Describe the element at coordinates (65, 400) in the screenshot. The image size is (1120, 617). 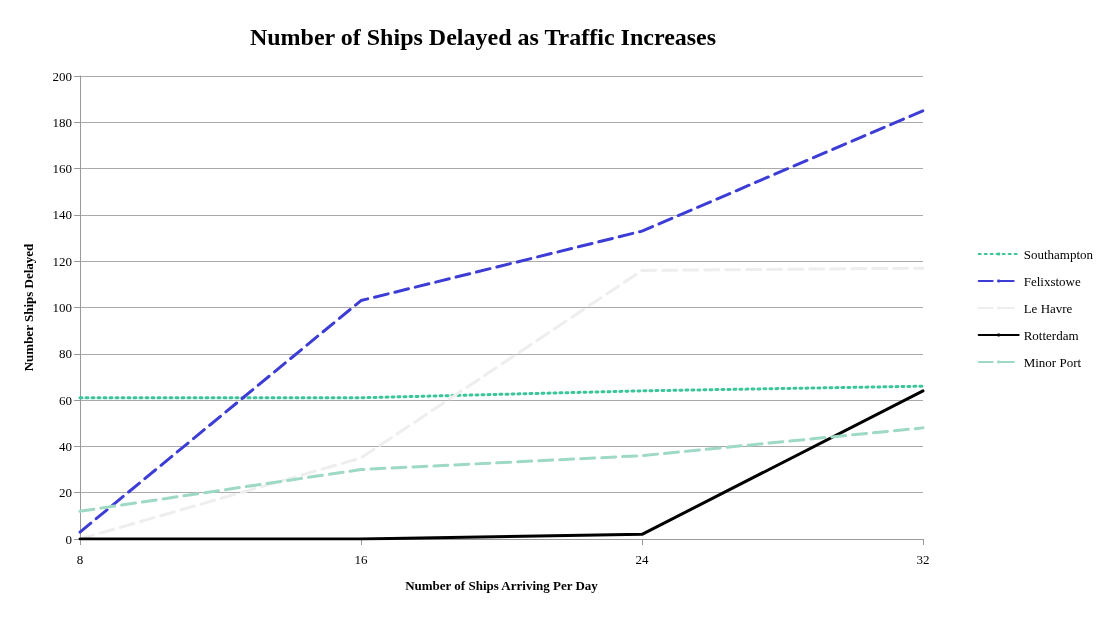
I see `y-tick-label: 60` at that location.